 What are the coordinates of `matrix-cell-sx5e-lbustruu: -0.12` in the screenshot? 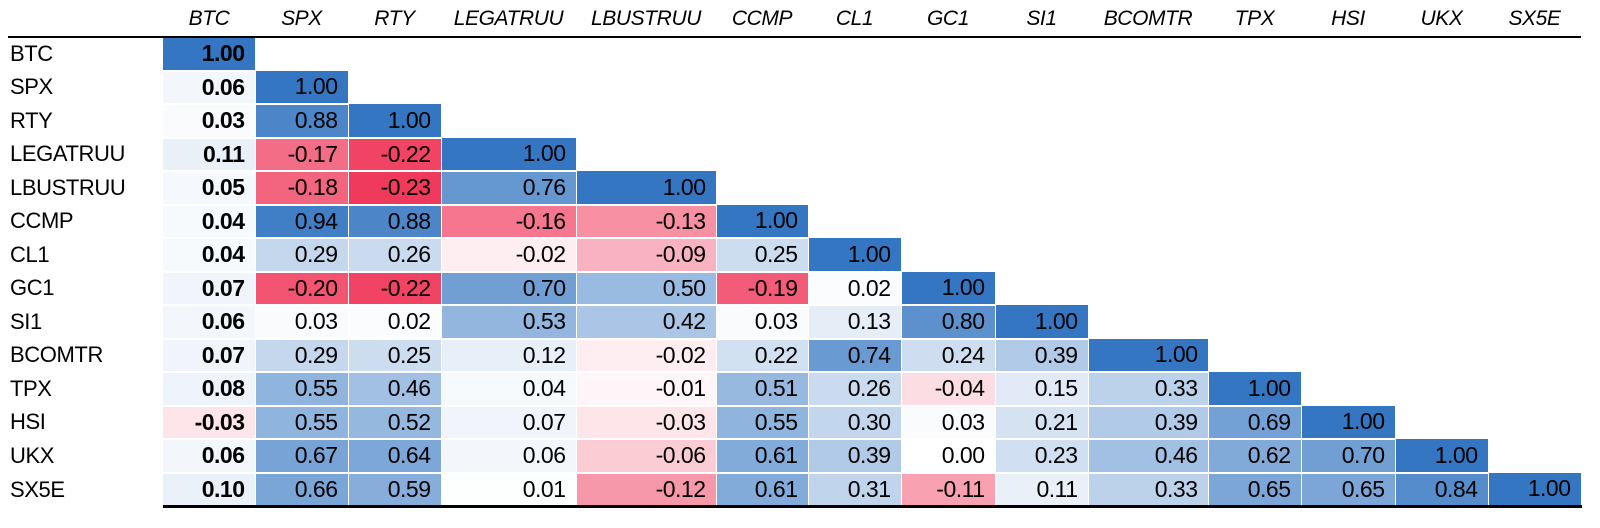 It's located at (646, 490).